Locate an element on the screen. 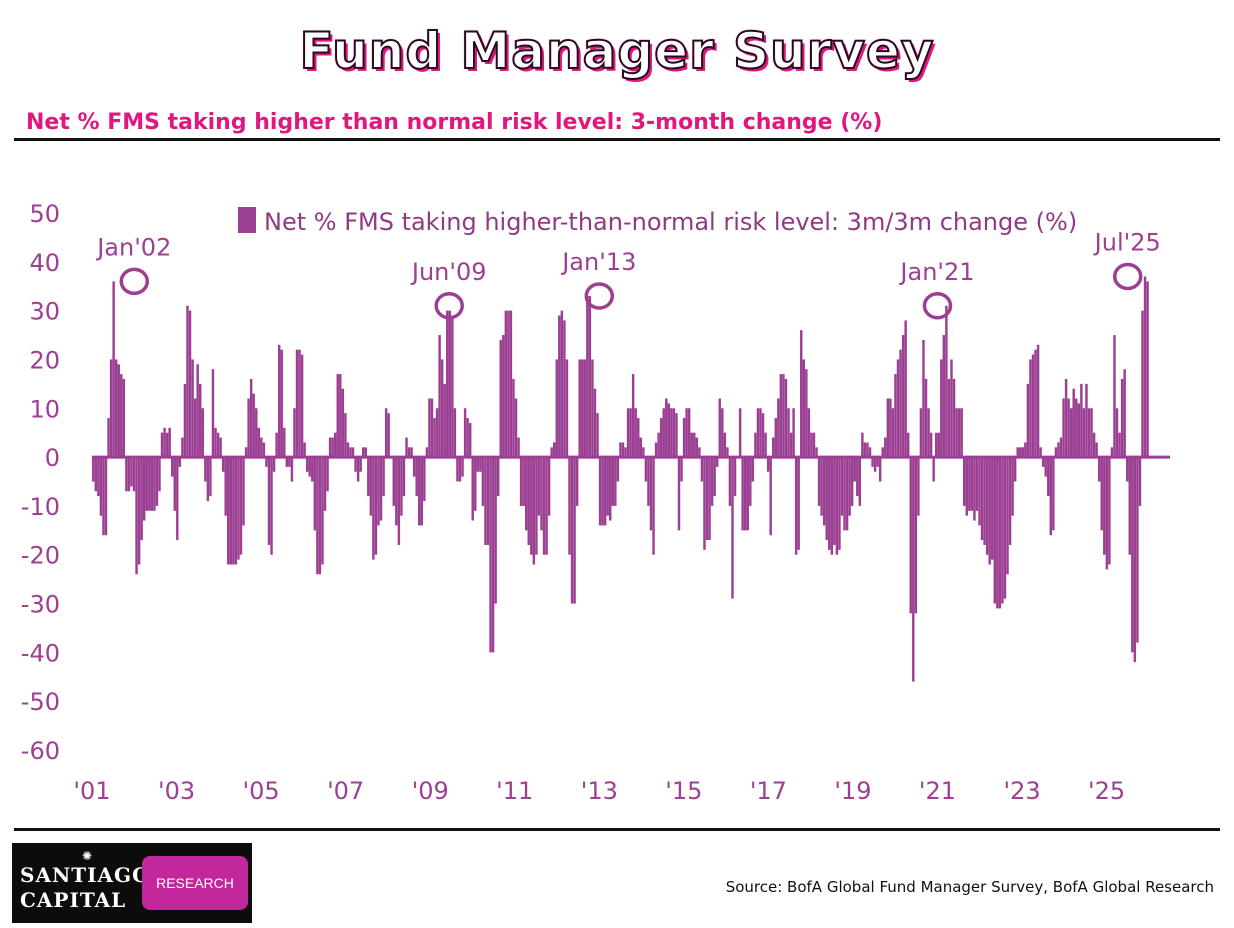 The width and height of the screenshot is (1234, 928). x-tick-label: '09 is located at coordinates (430, 791).